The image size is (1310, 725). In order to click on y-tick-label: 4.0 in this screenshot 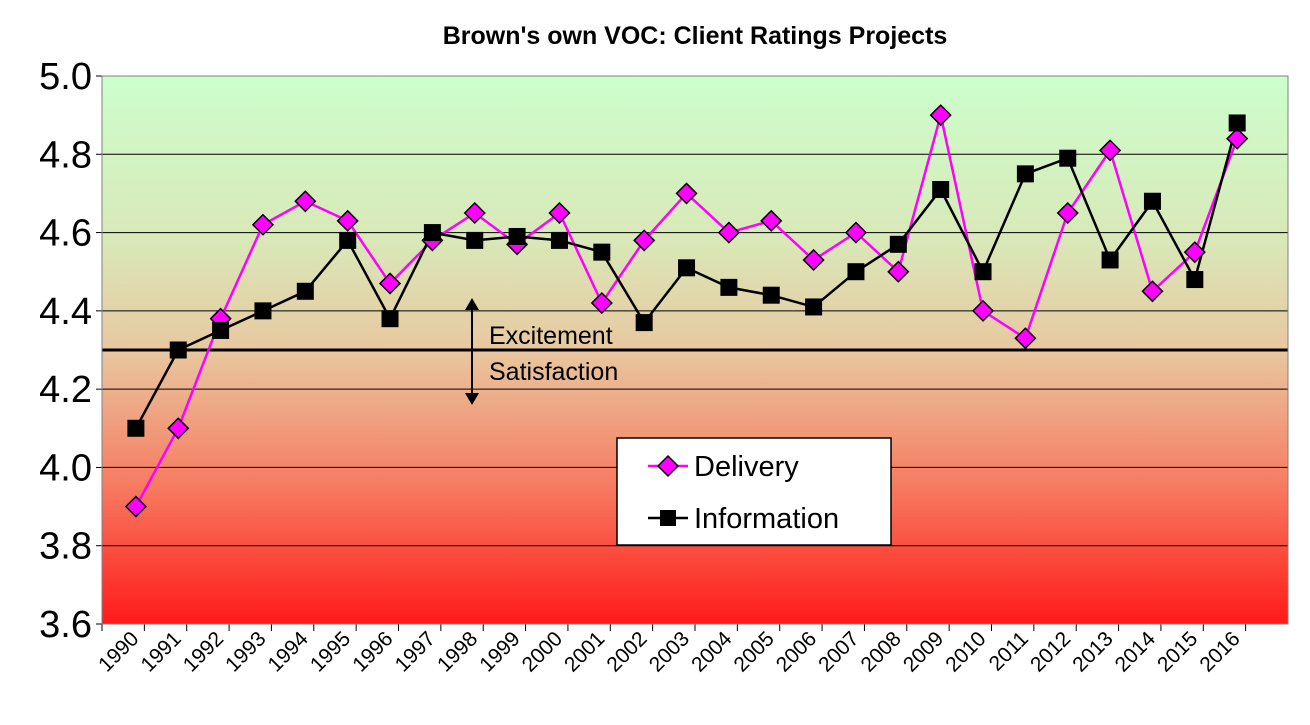, I will do `click(65, 468)`.